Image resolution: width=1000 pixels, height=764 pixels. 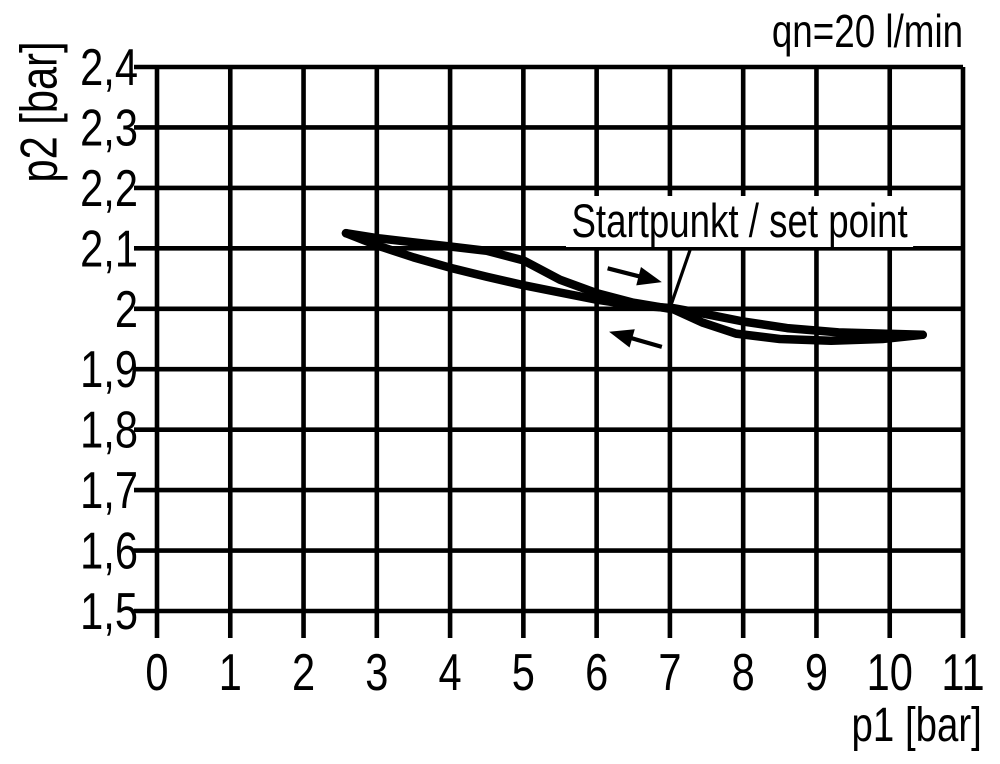 What do you see at coordinates (916, 725) in the screenshot?
I see `x-axis-title: p1 [bar]` at bounding box center [916, 725].